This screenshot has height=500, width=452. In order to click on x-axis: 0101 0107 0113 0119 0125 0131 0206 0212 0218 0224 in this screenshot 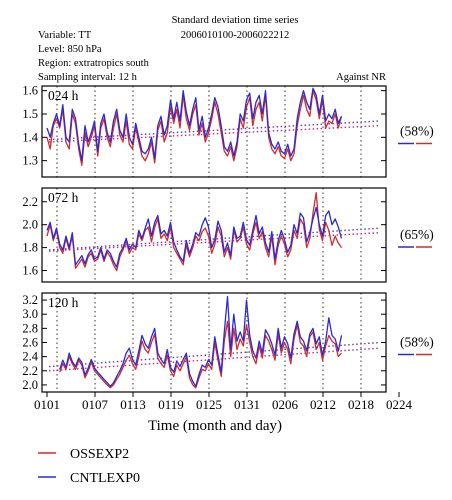, I will do `click(223, 402)`.